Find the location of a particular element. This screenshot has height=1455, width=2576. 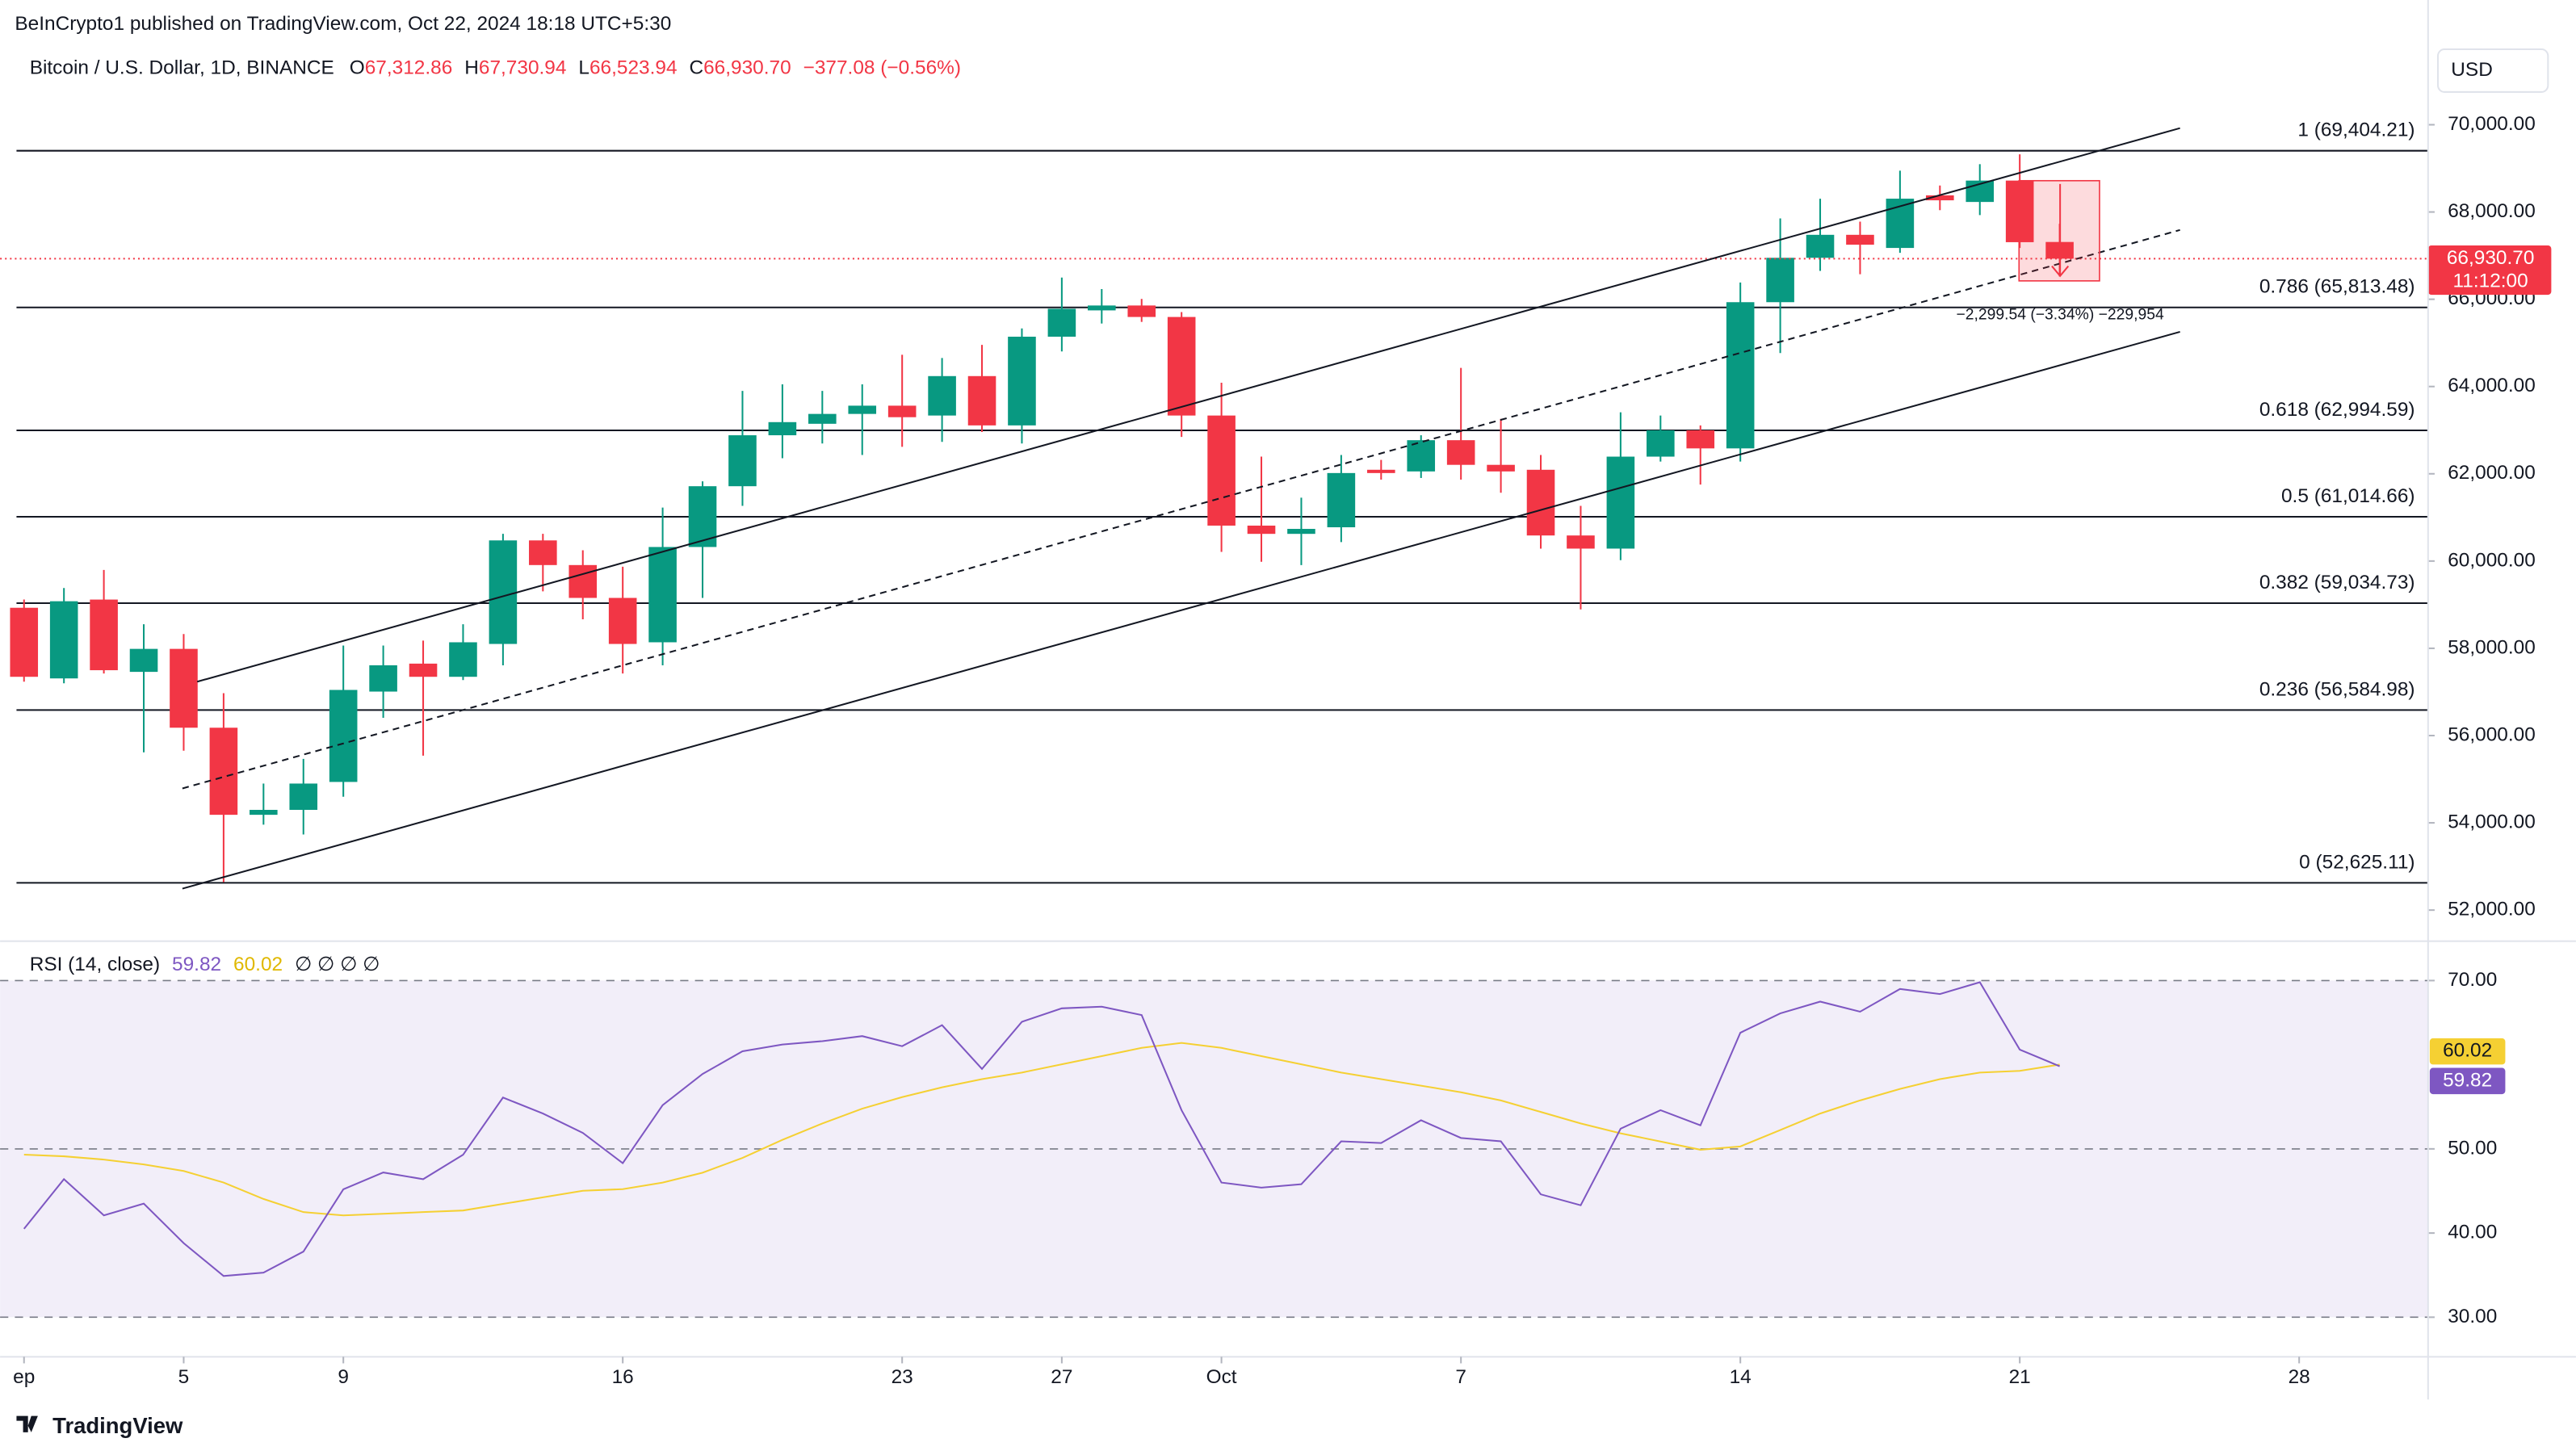

ohlc-value: 66,523.94 is located at coordinates (633, 68).